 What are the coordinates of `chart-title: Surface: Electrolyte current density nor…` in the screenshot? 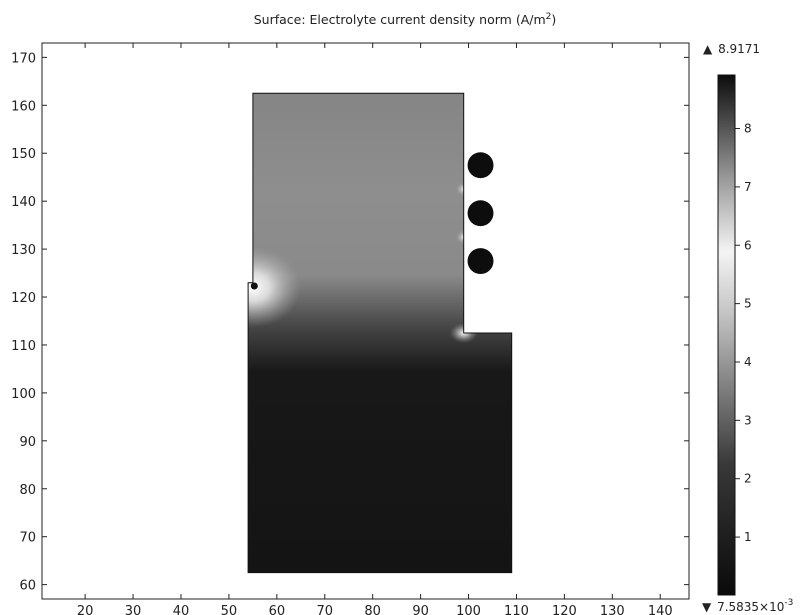 It's located at (405, 19).